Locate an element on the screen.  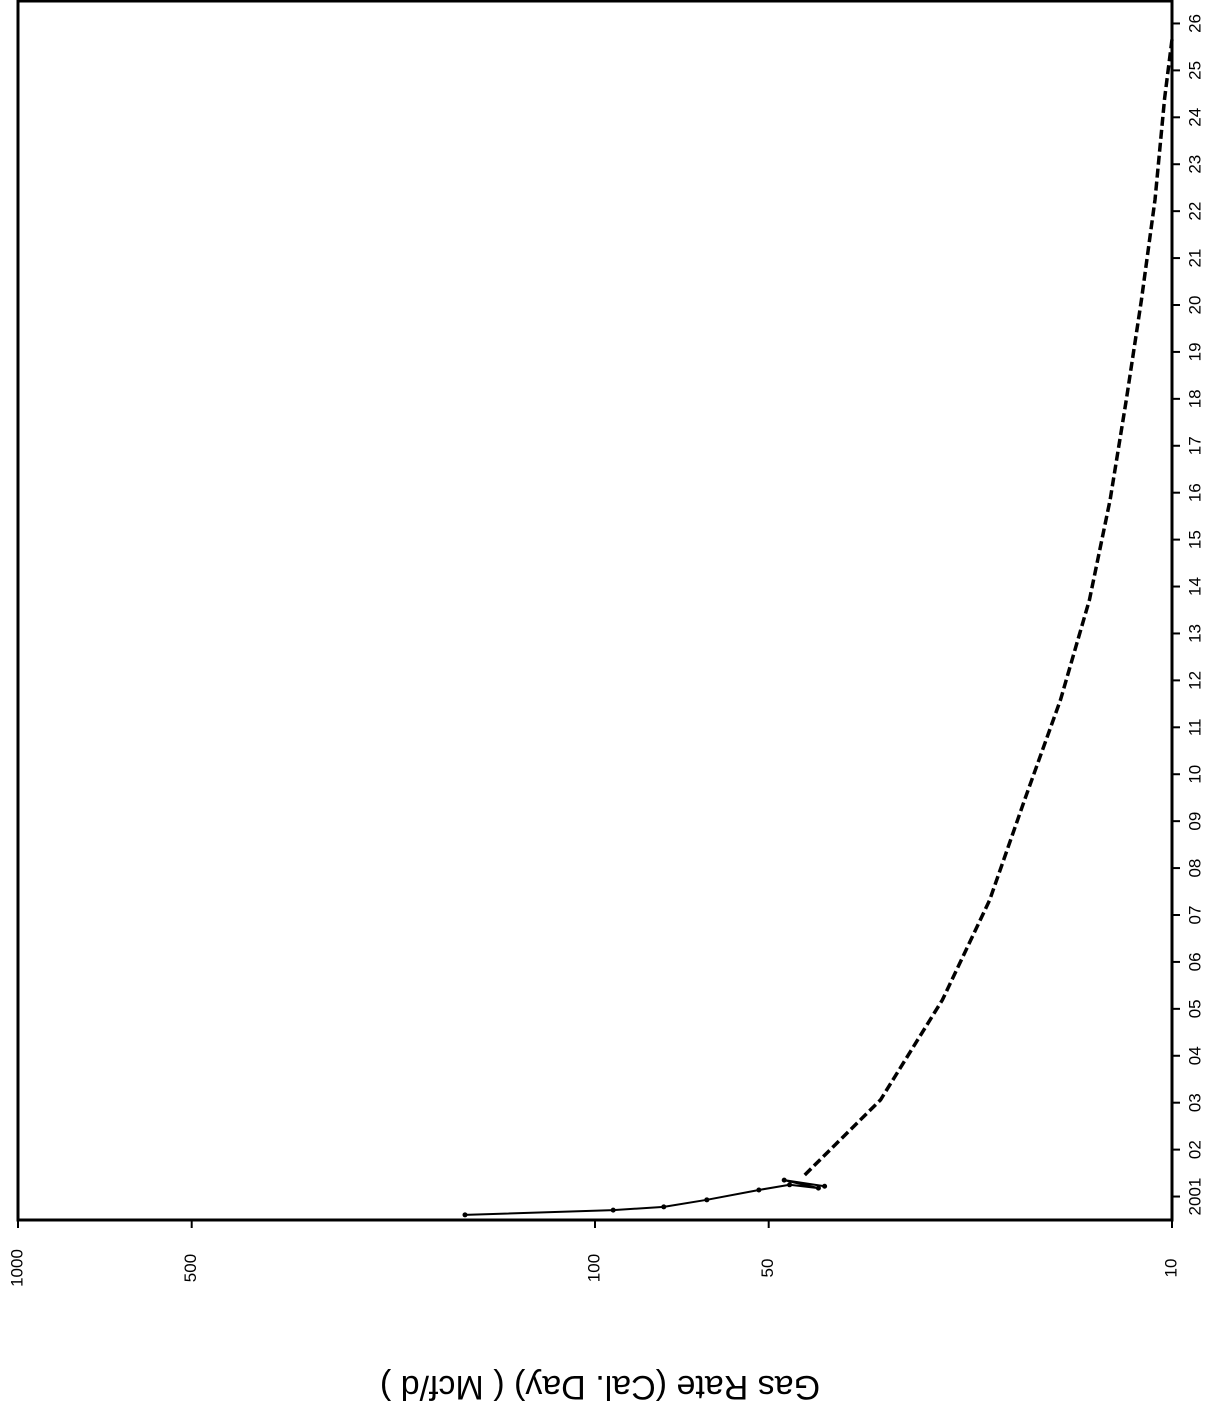
x-tick-label: 17 is located at coordinates (1194, 445).